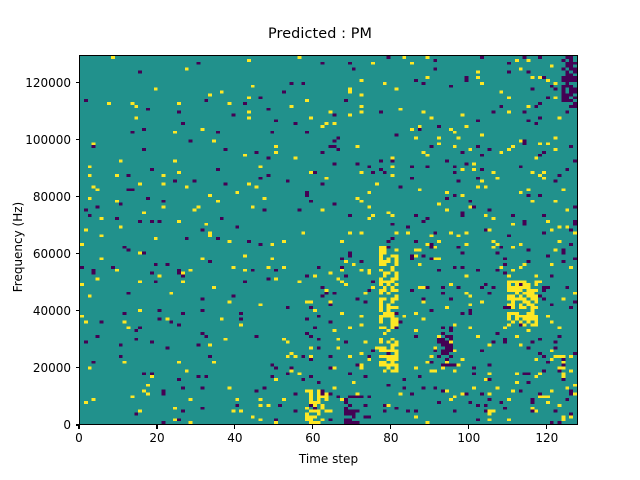 The image size is (640, 480). Describe the element at coordinates (67, 425) in the screenshot. I see `y-ticklabel-0: 0` at that location.